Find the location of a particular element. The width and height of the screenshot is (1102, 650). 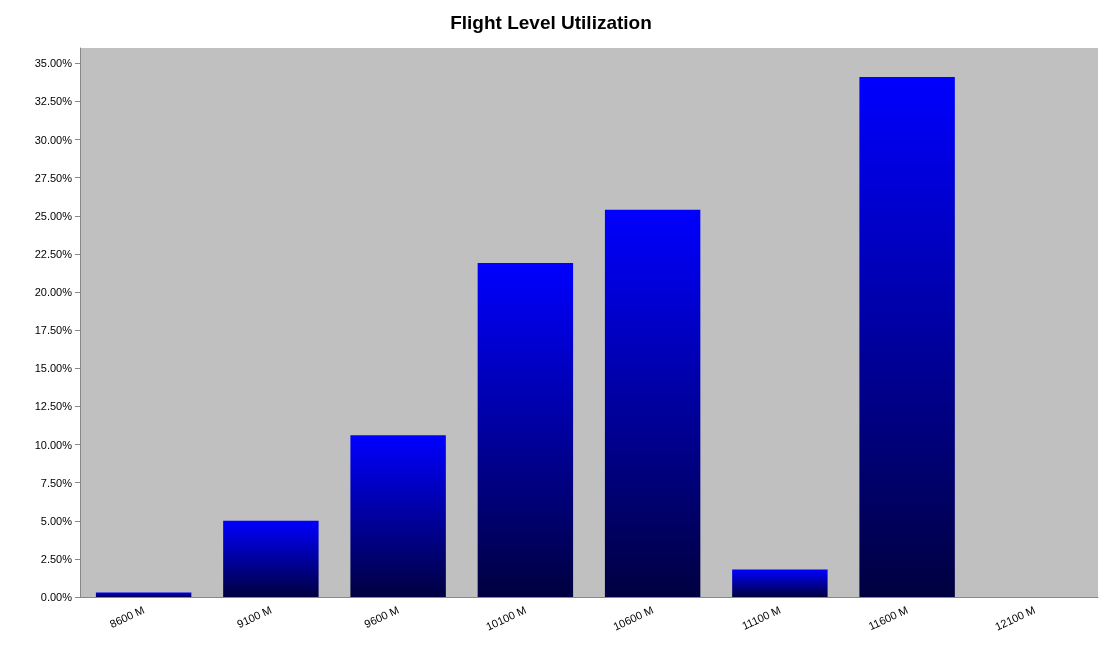

y-tick-label: 10.00% is located at coordinates (53, 444).